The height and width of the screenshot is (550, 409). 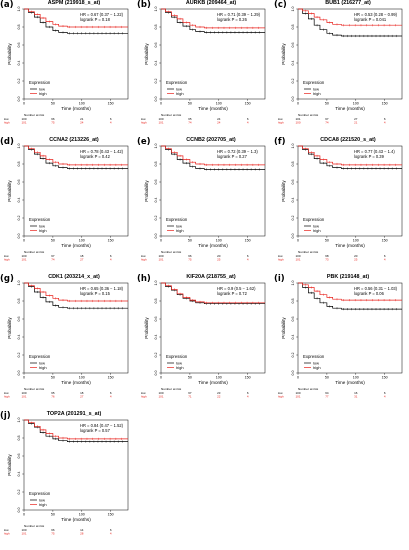 What do you see at coordinates (211, 3) in the screenshot?
I see `chart-title: AURKB (209464_at)` at bounding box center [211, 3].